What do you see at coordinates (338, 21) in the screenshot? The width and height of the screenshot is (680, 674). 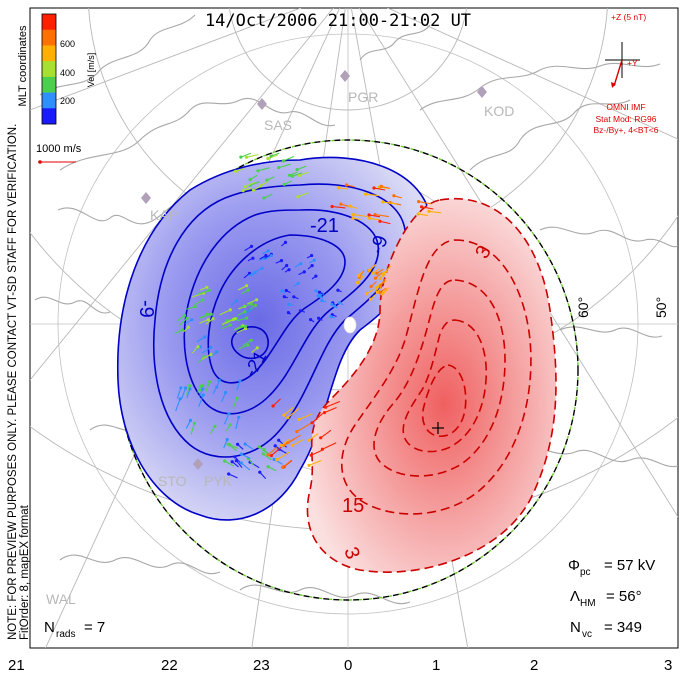 I see `map-title: 14/Oct/2006 21:00-21:02 UT` at bounding box center [338, 21].